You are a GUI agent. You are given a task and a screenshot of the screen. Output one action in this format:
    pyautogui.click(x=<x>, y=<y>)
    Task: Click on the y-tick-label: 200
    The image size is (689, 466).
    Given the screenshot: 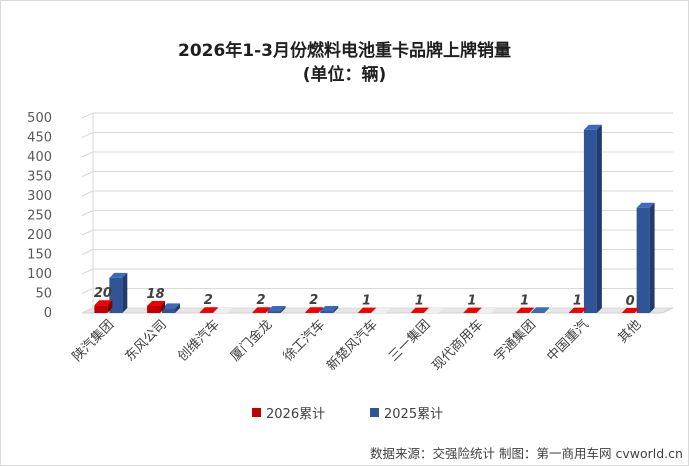 What is the action you would take?
    pyautogui.click(x=39, y=235)
    